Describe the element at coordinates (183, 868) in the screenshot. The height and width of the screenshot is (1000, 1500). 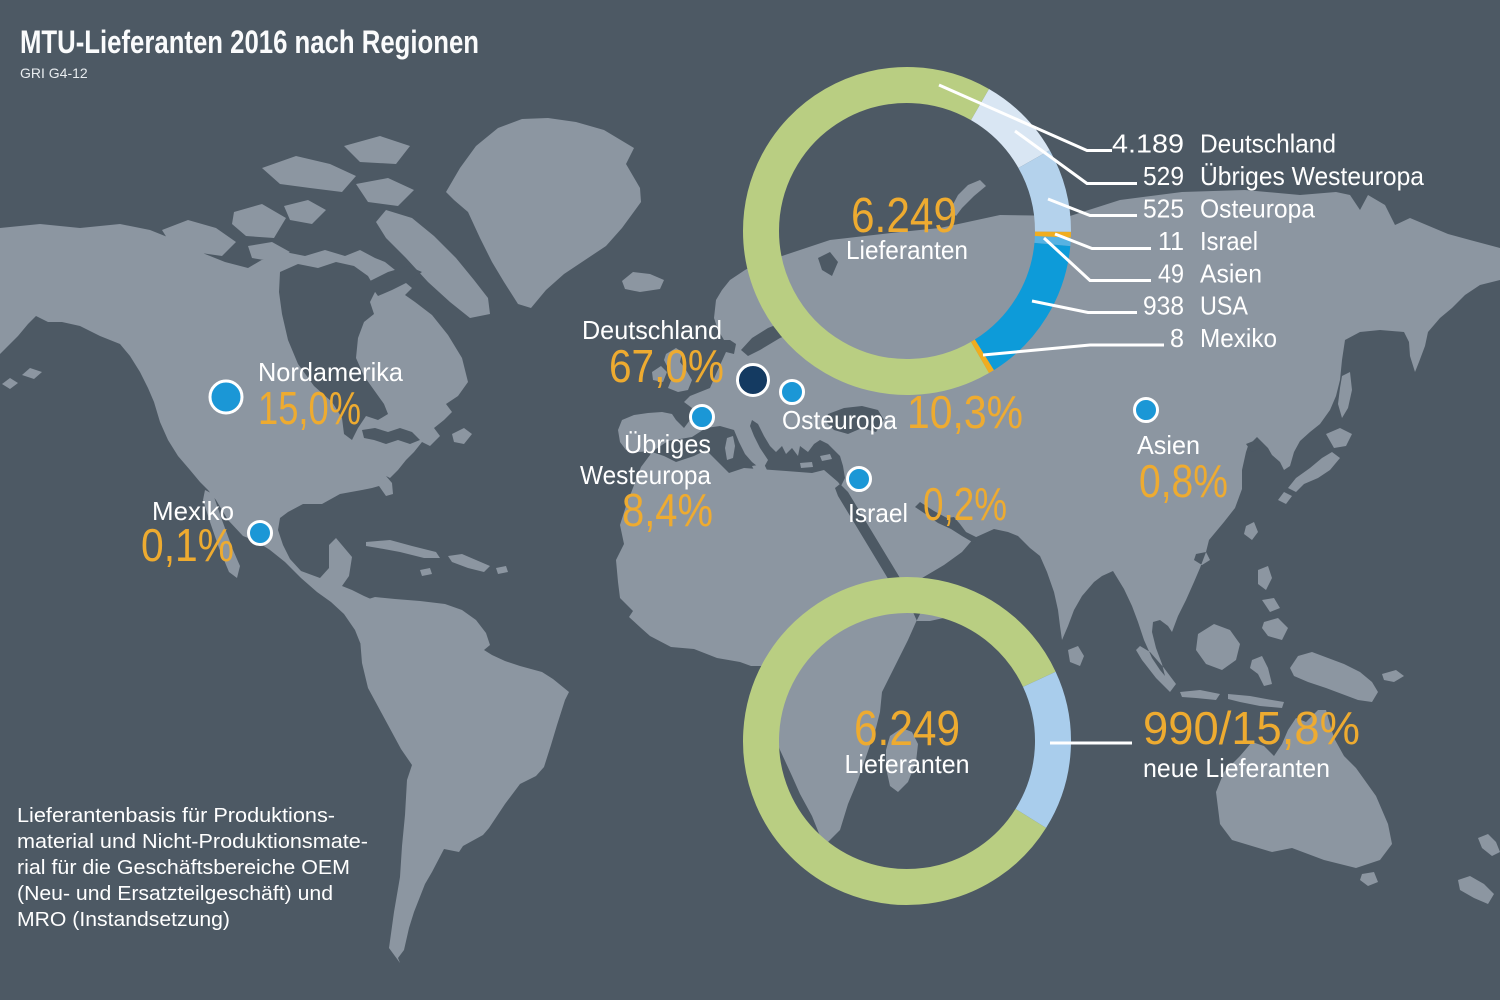
I see `svg-text:rial für die Geschäftsbereiche: rial für die Geschäftsbereiche OEM` at that location.